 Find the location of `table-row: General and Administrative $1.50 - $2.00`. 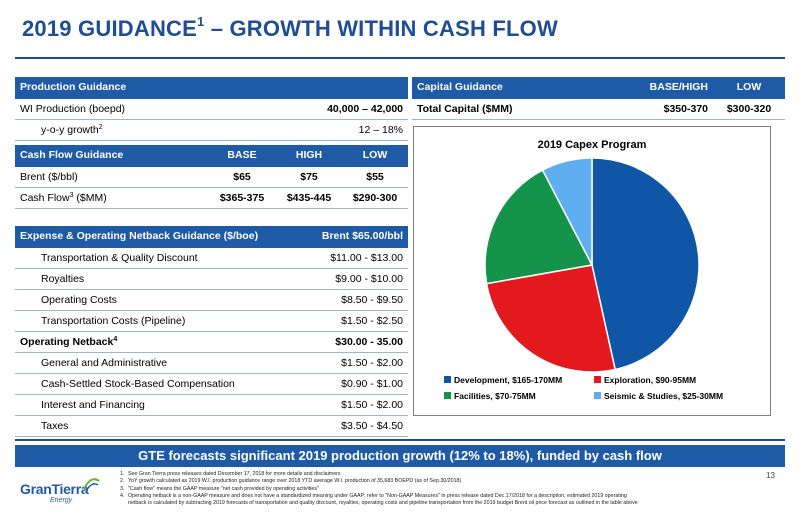

table-row: General and Administrative $1.50 - $2.00 is located at coordinates (211, 363).